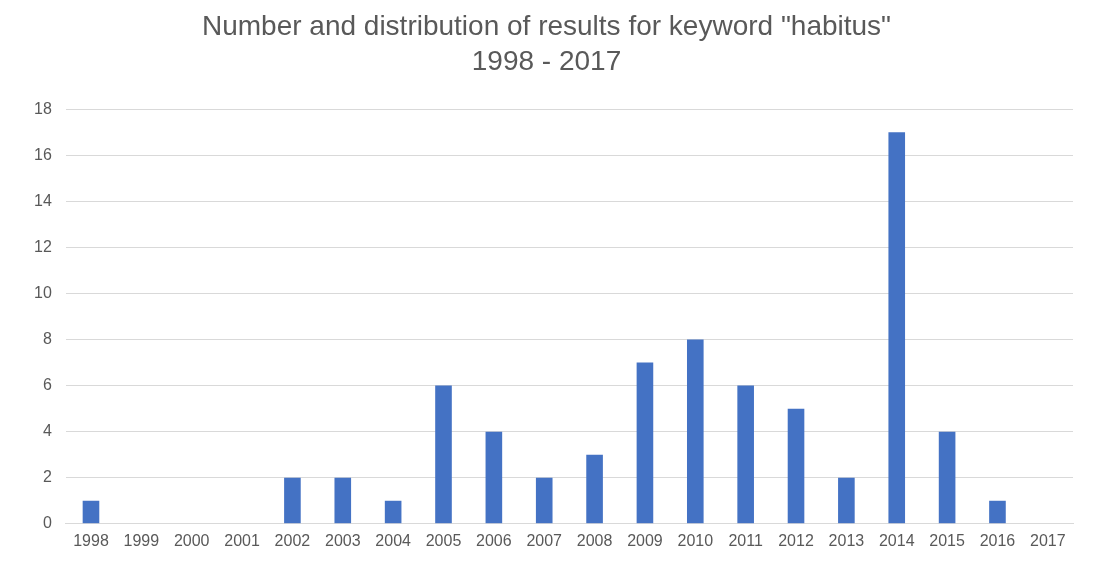 The width and height of the screenshot is (1098, 569). Describe the element at coordinates (695, 540) in the screenshot. I see `x-tick-label: 2010` at that location.